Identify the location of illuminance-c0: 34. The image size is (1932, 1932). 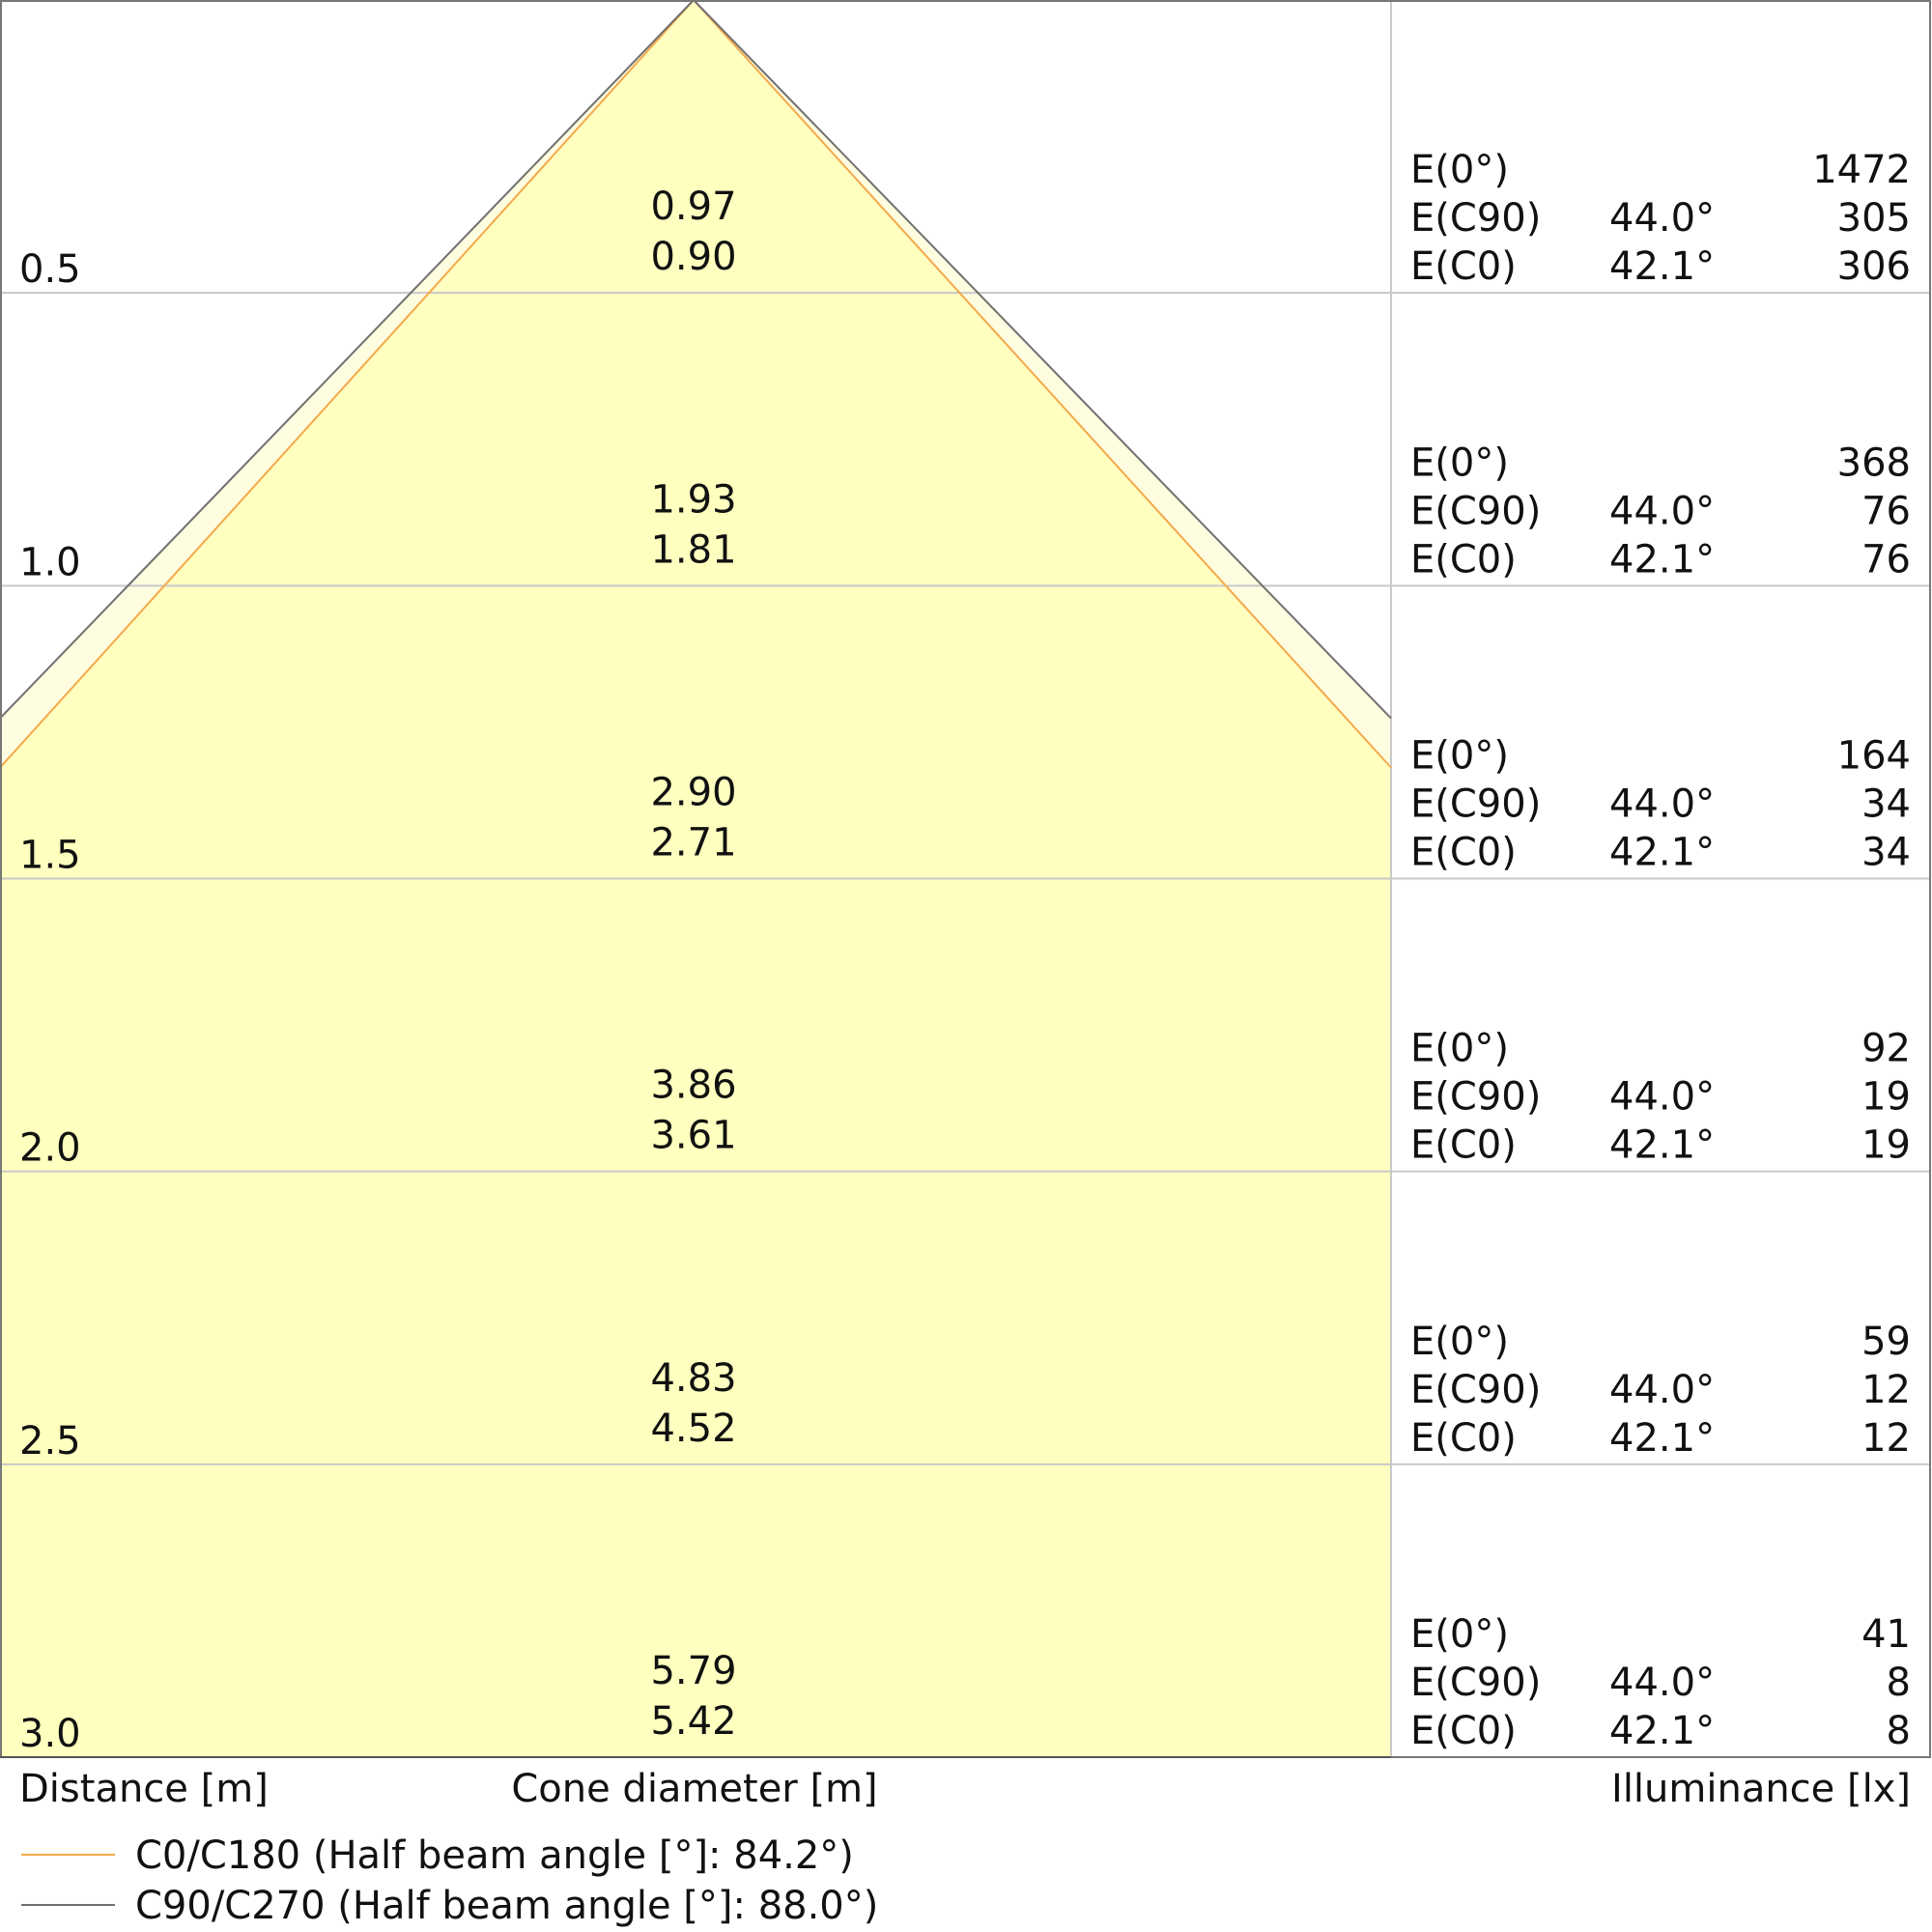
(1886, 853).